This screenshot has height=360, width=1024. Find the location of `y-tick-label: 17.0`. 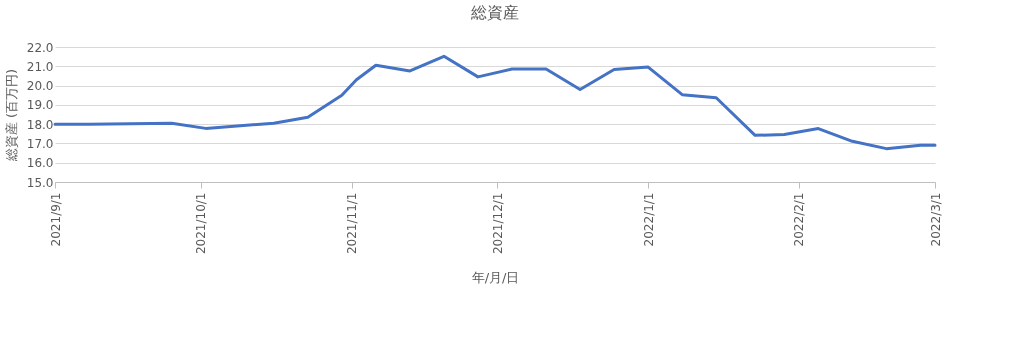

y-tick-label: 17.0 is located at coordinates (40, 143).